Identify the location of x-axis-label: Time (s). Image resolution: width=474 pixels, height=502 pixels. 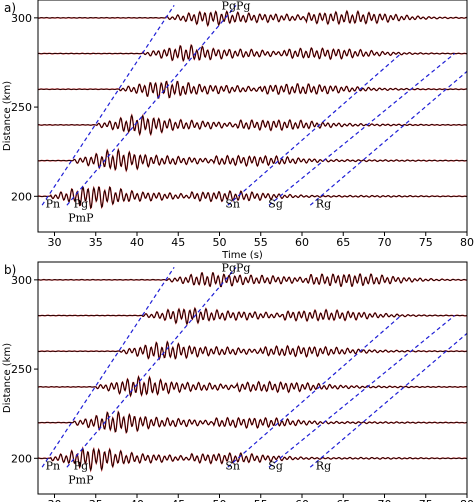
(242, 255).